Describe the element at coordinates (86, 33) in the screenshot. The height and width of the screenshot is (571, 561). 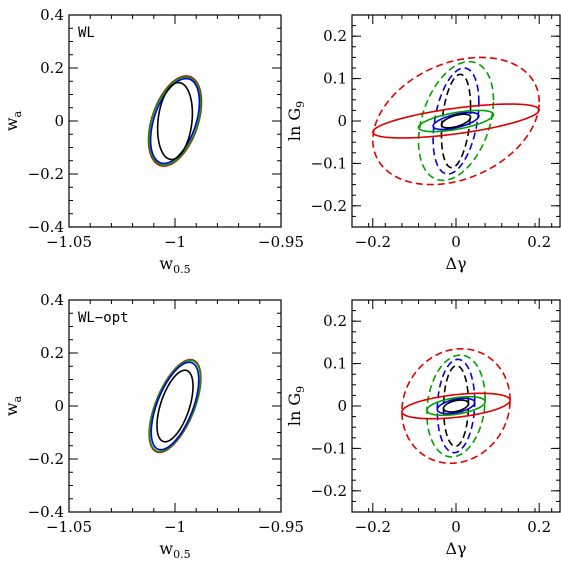
I see `panel-label: WL` at that location.